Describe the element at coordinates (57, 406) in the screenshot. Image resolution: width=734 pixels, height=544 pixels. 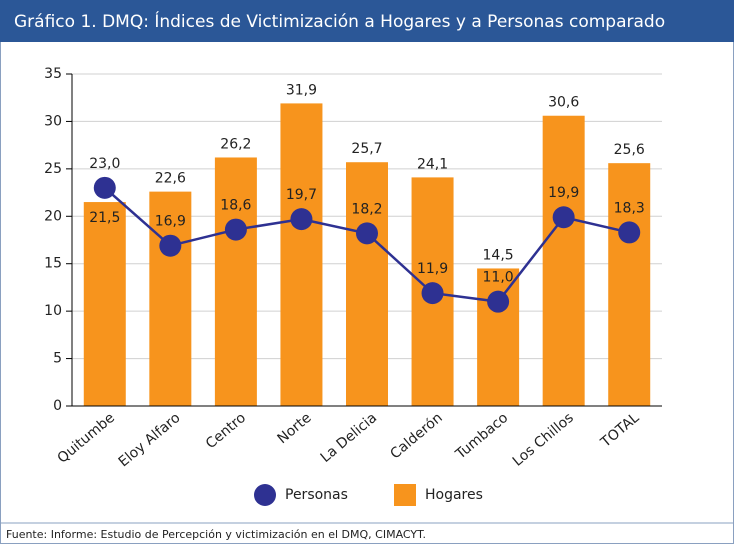
I see `y-tick-label: 0` at that location.